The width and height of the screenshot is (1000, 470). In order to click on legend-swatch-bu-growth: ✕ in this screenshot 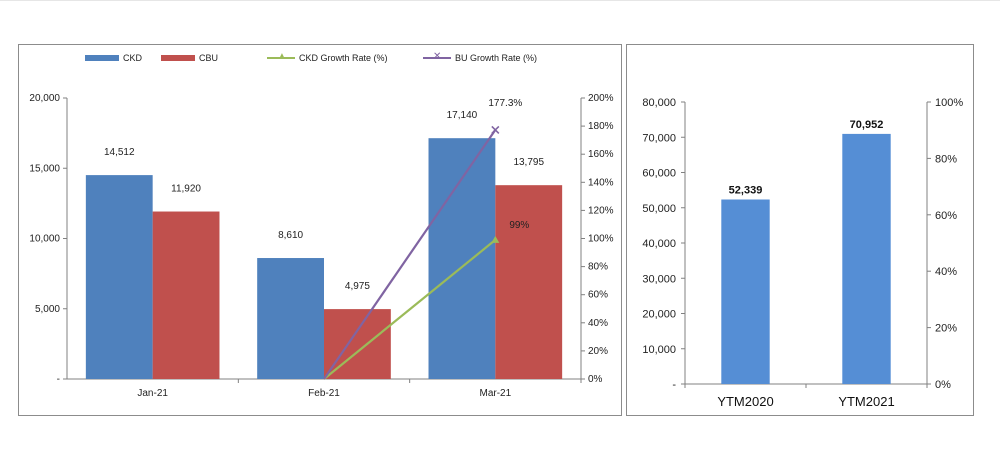, I will do `click(437, 57)`.